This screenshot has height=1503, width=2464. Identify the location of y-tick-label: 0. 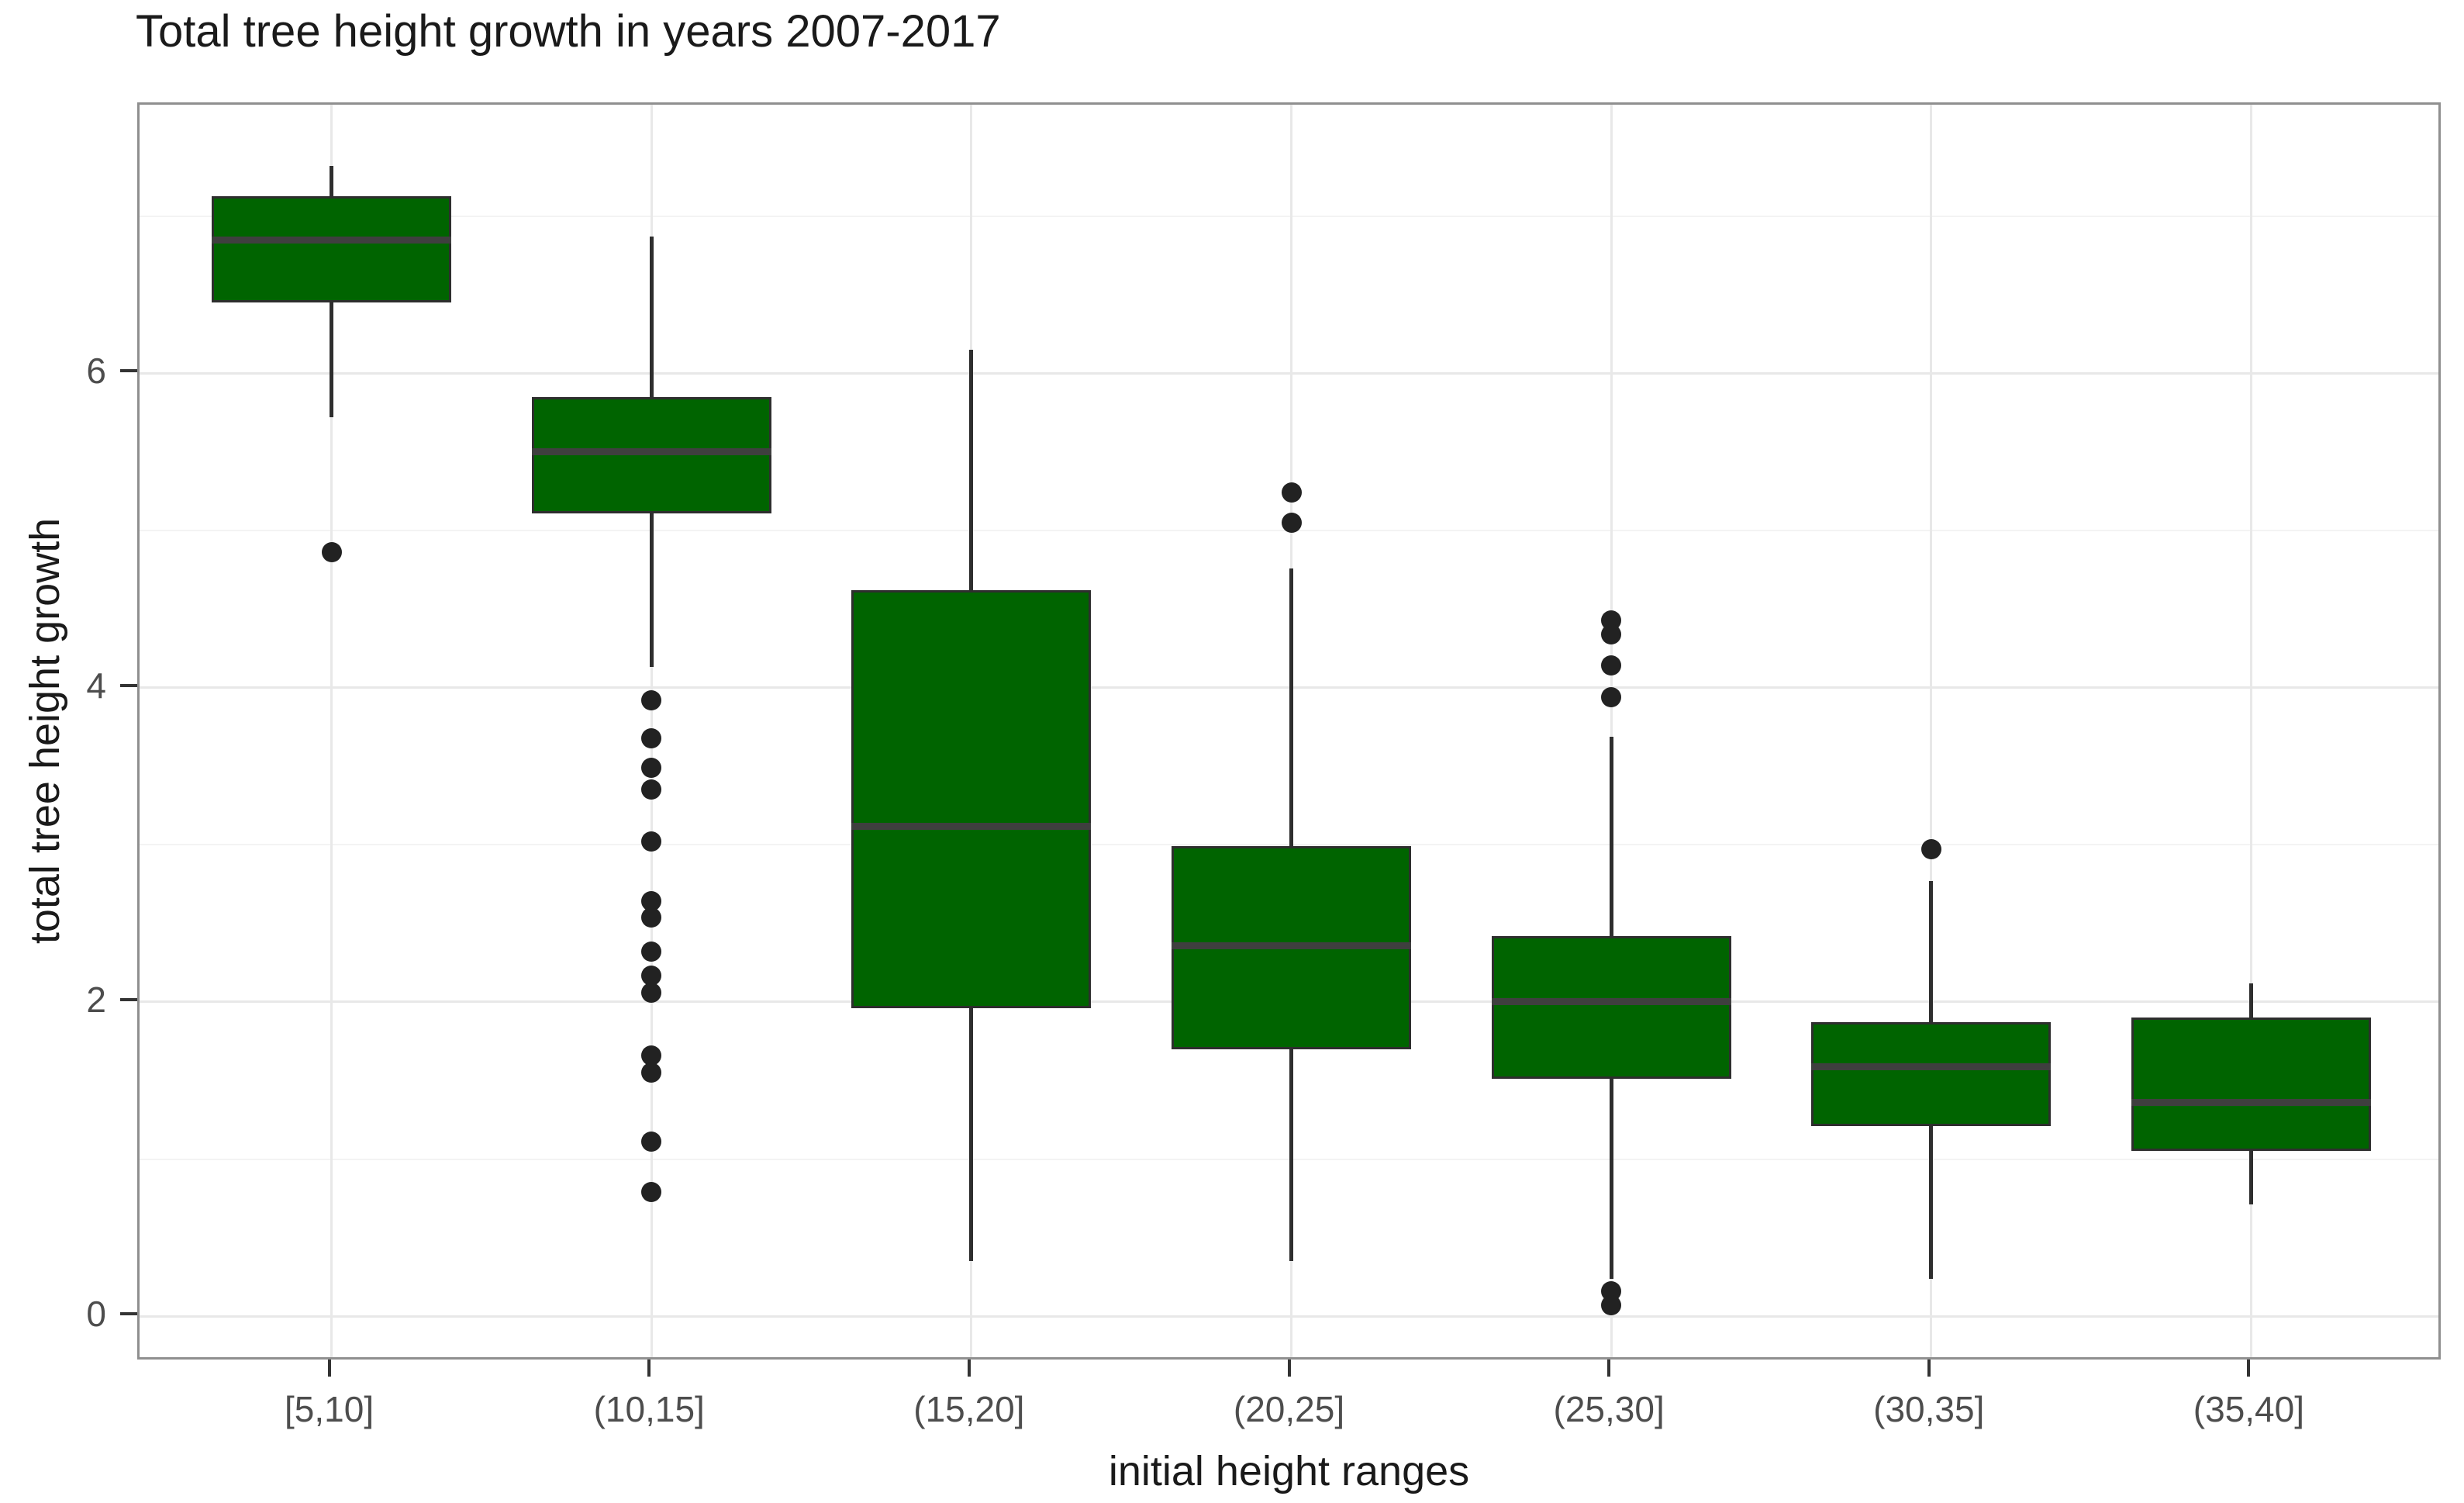
(96, 1314).